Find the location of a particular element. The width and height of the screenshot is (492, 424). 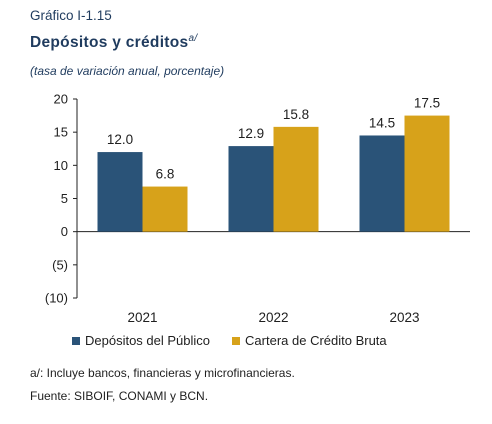

y-tick-label: 10 is located at coordinates (61, 165).